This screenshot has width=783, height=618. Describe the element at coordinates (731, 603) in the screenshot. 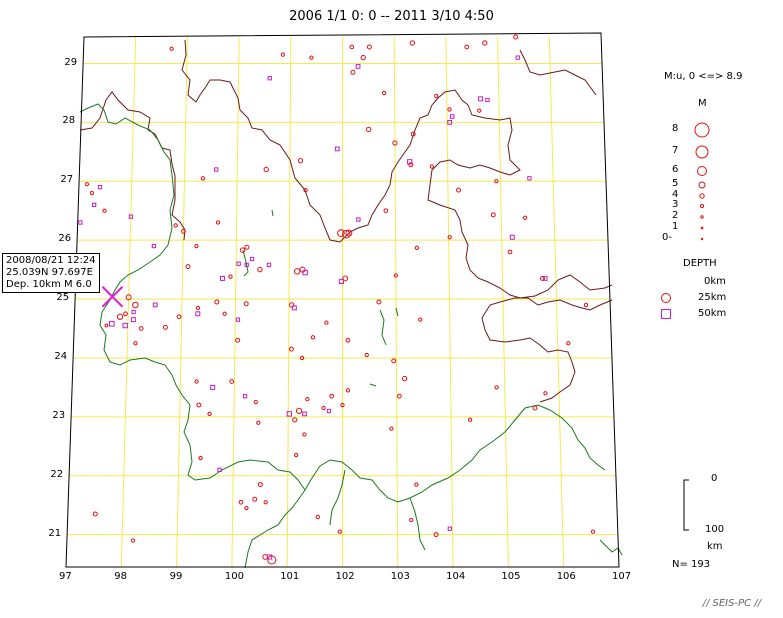

I see `credit-label: // SEIS-PC //` at that location.